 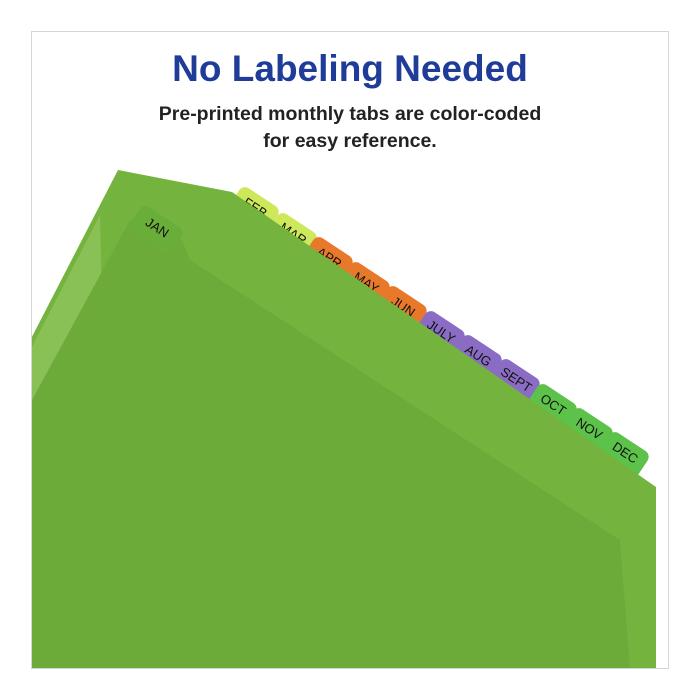 What do you see at coordinates (350, 68) in the screenshot?
I see `headline: No Labeling Needed` at bounding box center [350, 68].